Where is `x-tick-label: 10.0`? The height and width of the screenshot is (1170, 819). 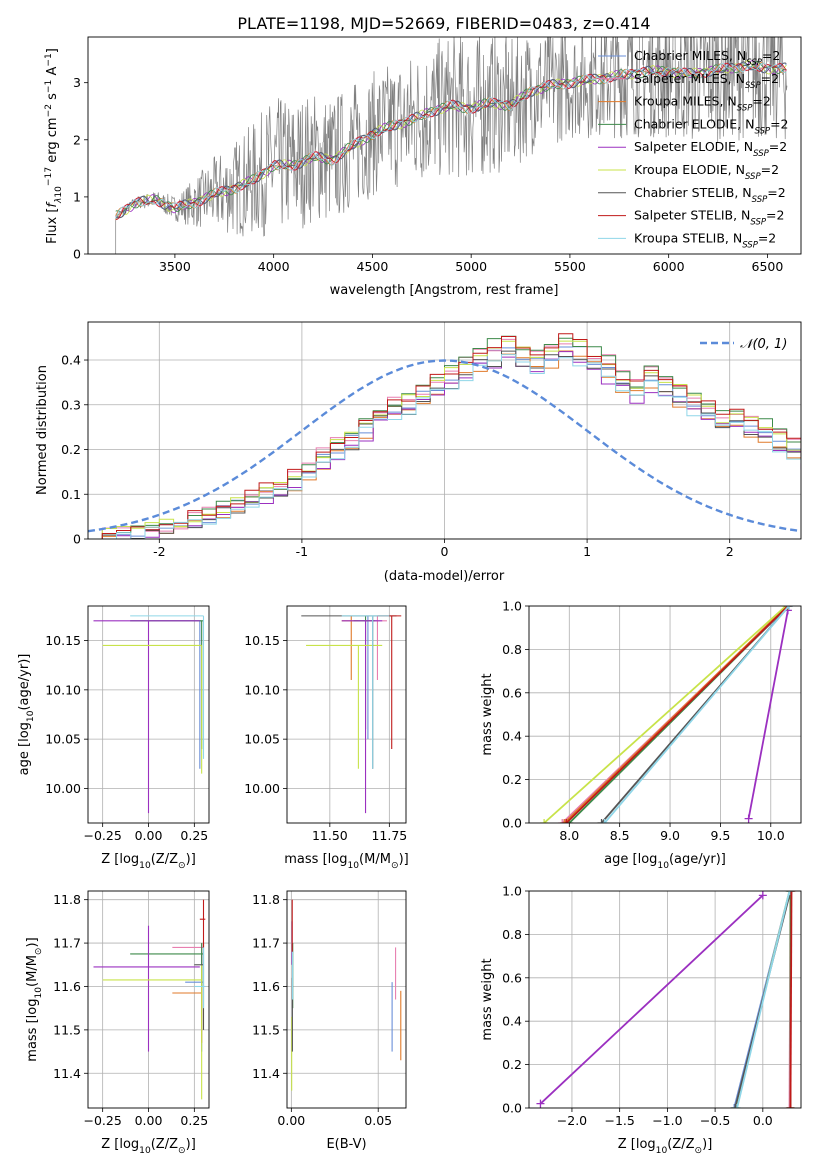 x-tick-label: 10.0 is located at coordinates (771, 835).